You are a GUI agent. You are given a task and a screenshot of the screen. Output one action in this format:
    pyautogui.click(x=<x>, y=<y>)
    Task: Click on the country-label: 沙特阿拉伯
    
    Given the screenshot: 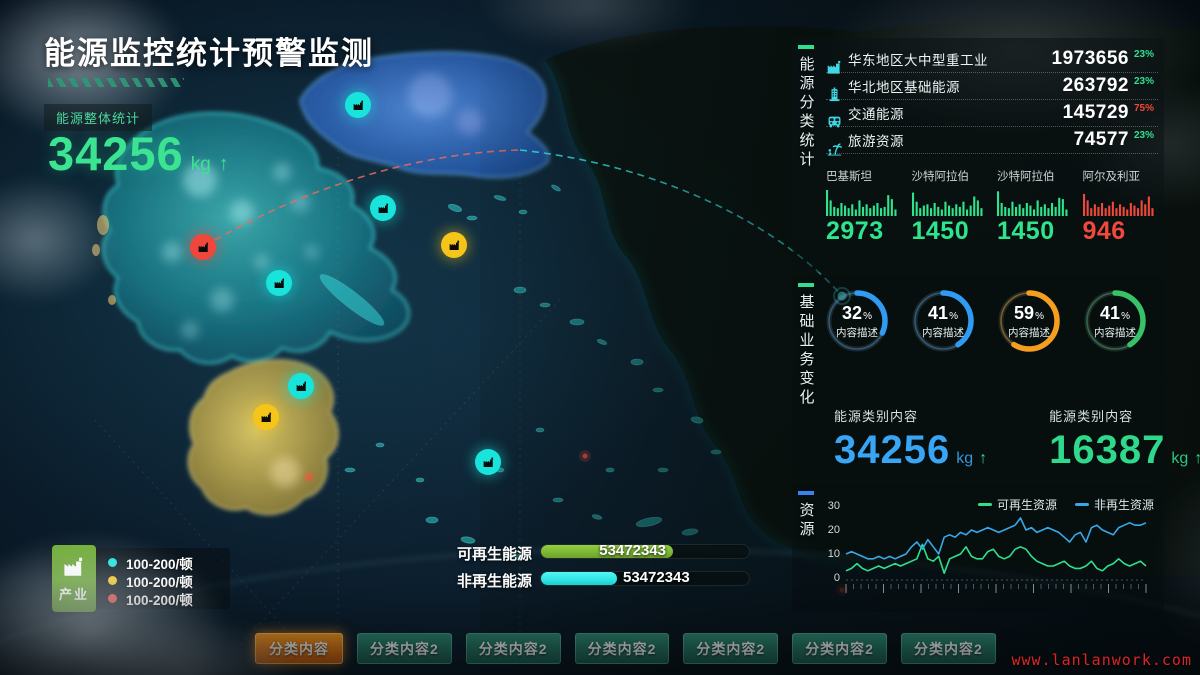 What is the action you would take?
    pyautogui.click(x=1026, y=177)
    